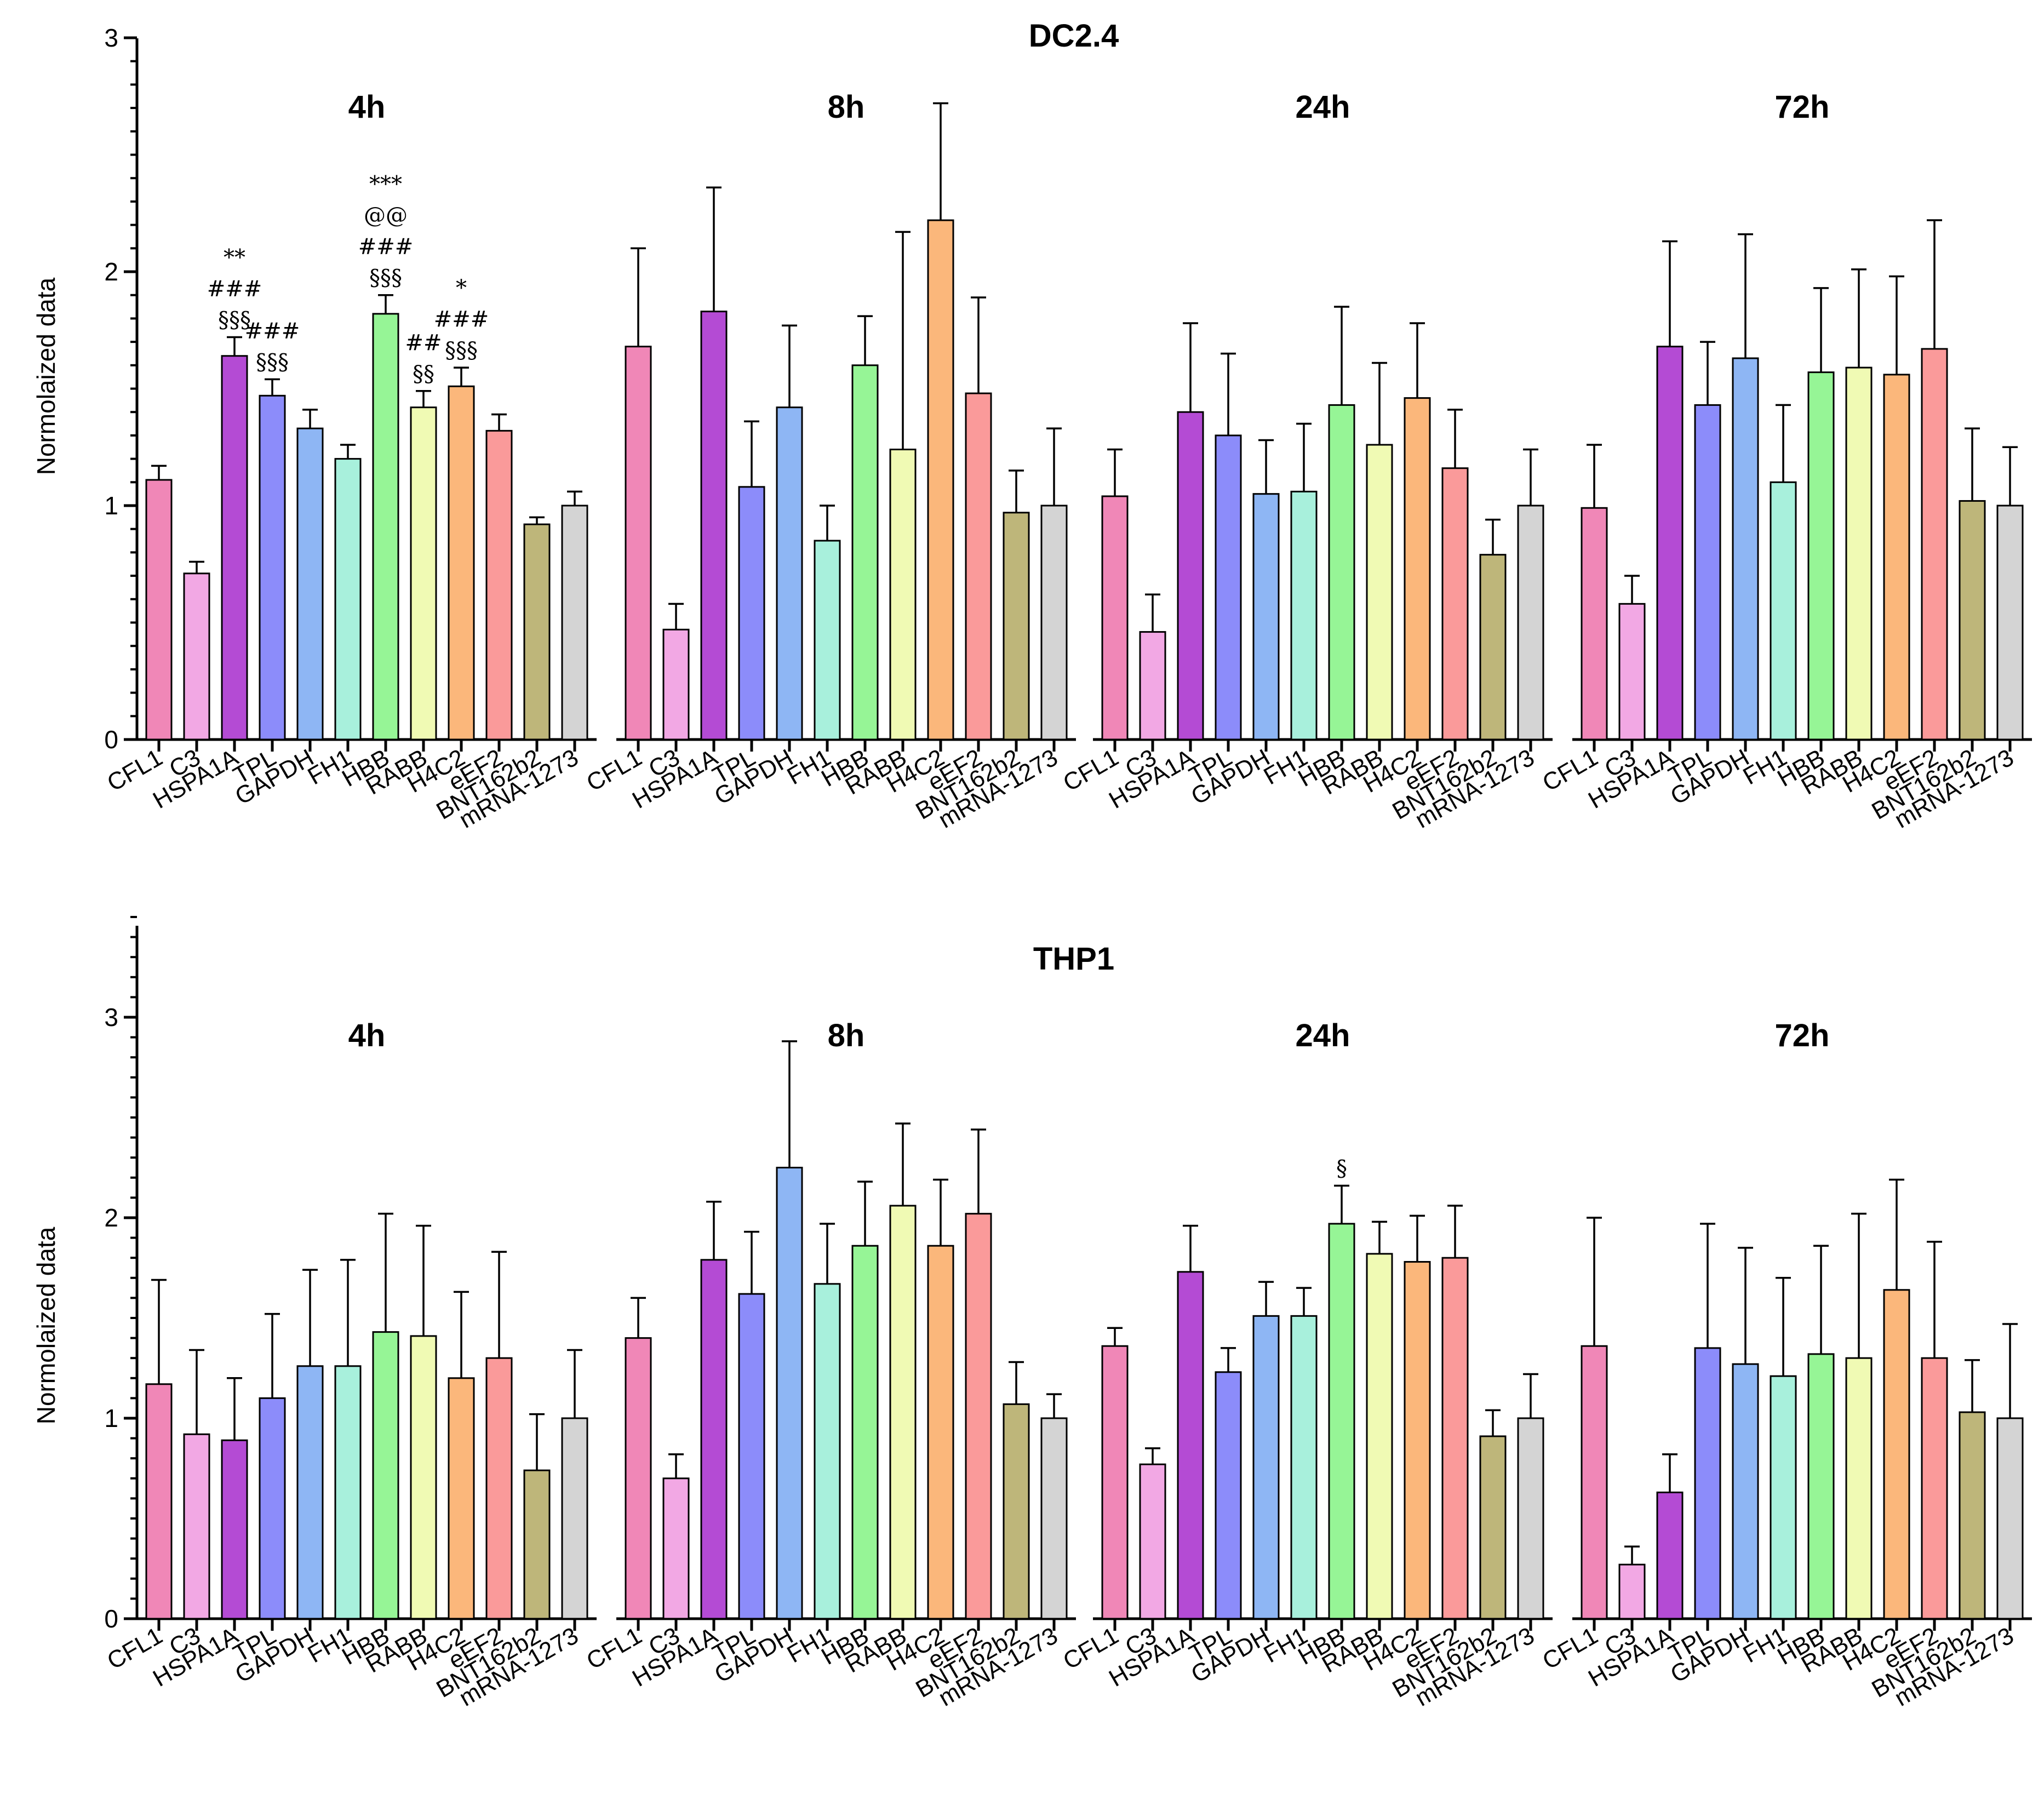  Describe the element at coordinates (1342, 1168) in the screenshot. I see `significance-annotation: §` at that location.